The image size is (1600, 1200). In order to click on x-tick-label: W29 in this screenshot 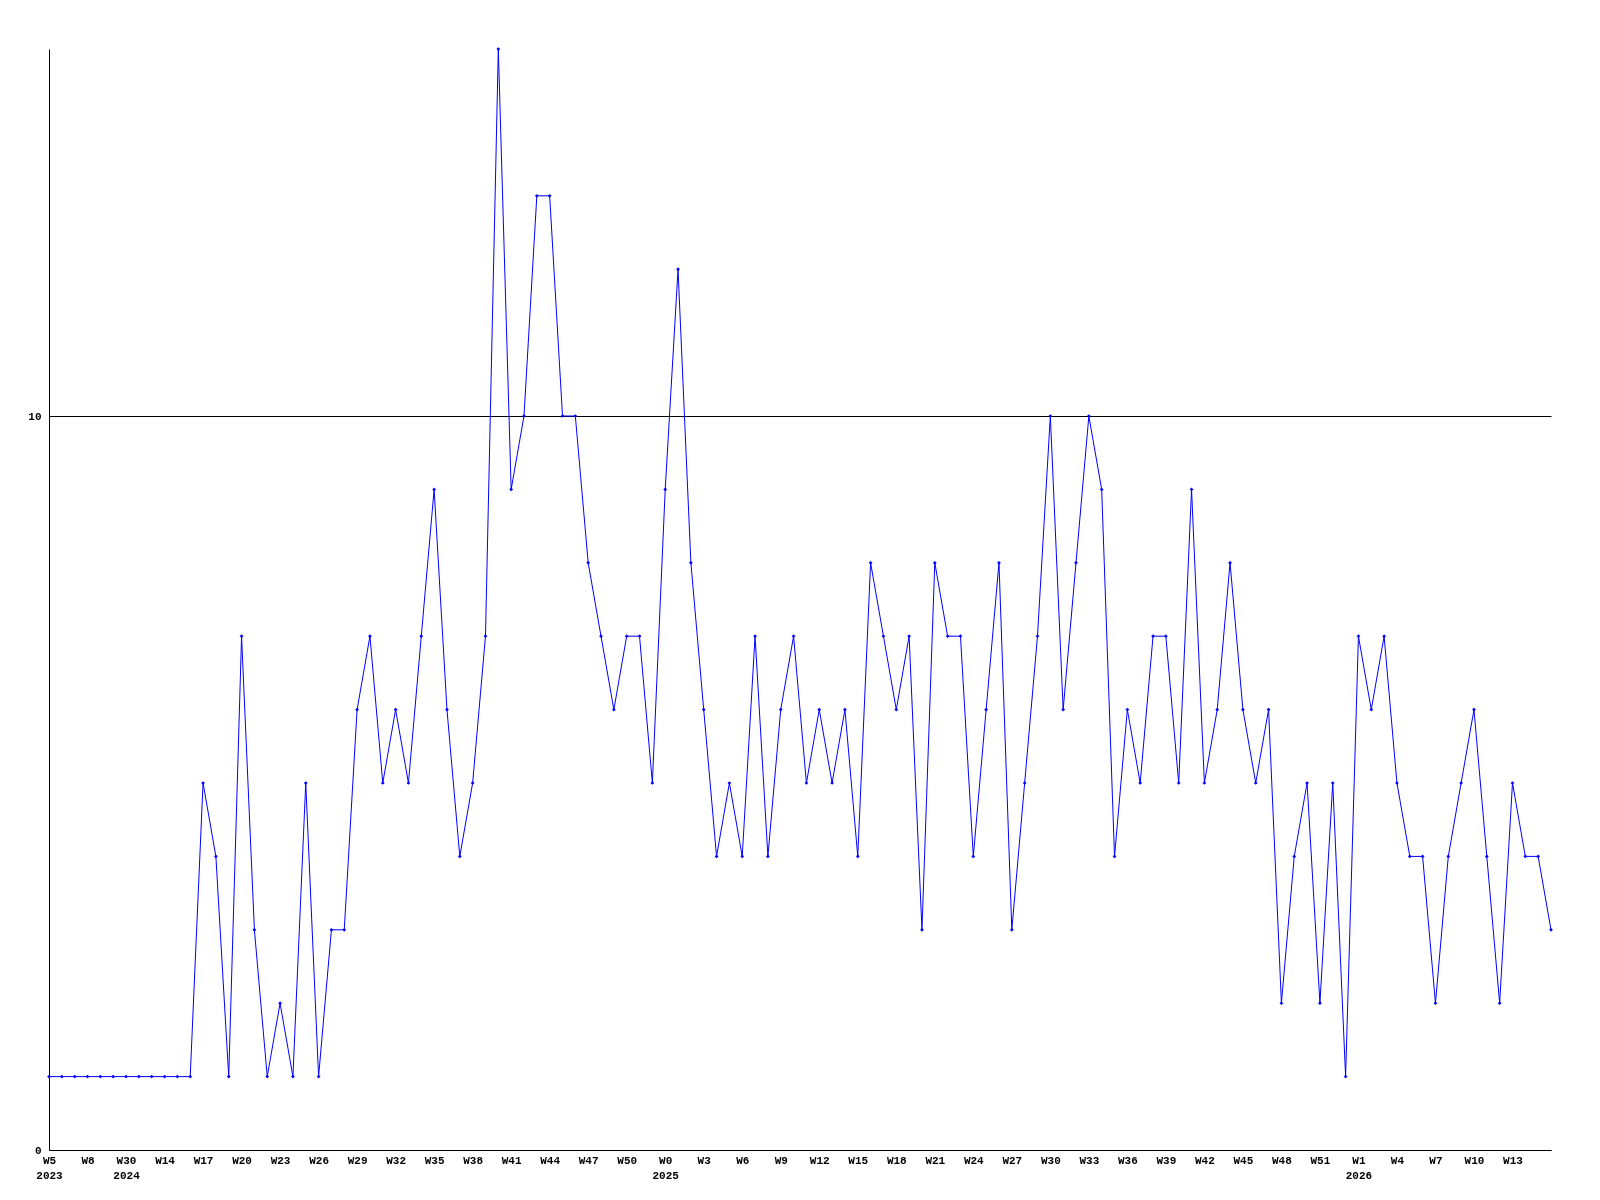, I will do `click(357, 1160)`.